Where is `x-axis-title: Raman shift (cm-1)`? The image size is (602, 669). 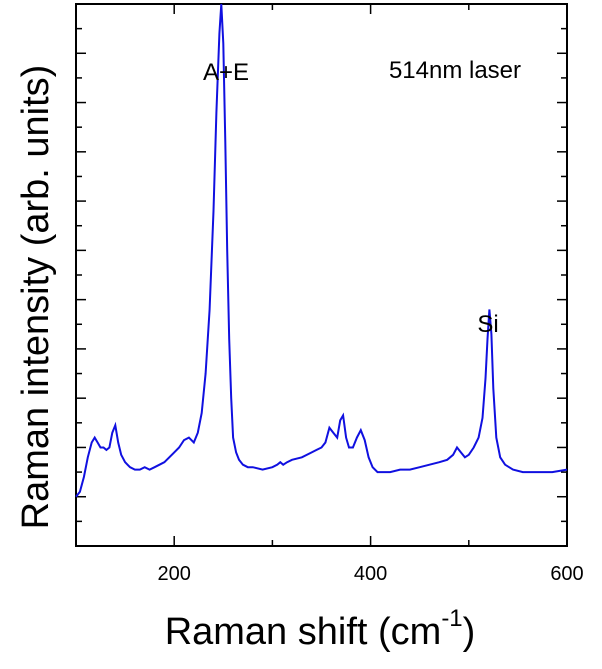 x-axis-title: Raman shift (cm-1) is located at coordinates (320, 629).